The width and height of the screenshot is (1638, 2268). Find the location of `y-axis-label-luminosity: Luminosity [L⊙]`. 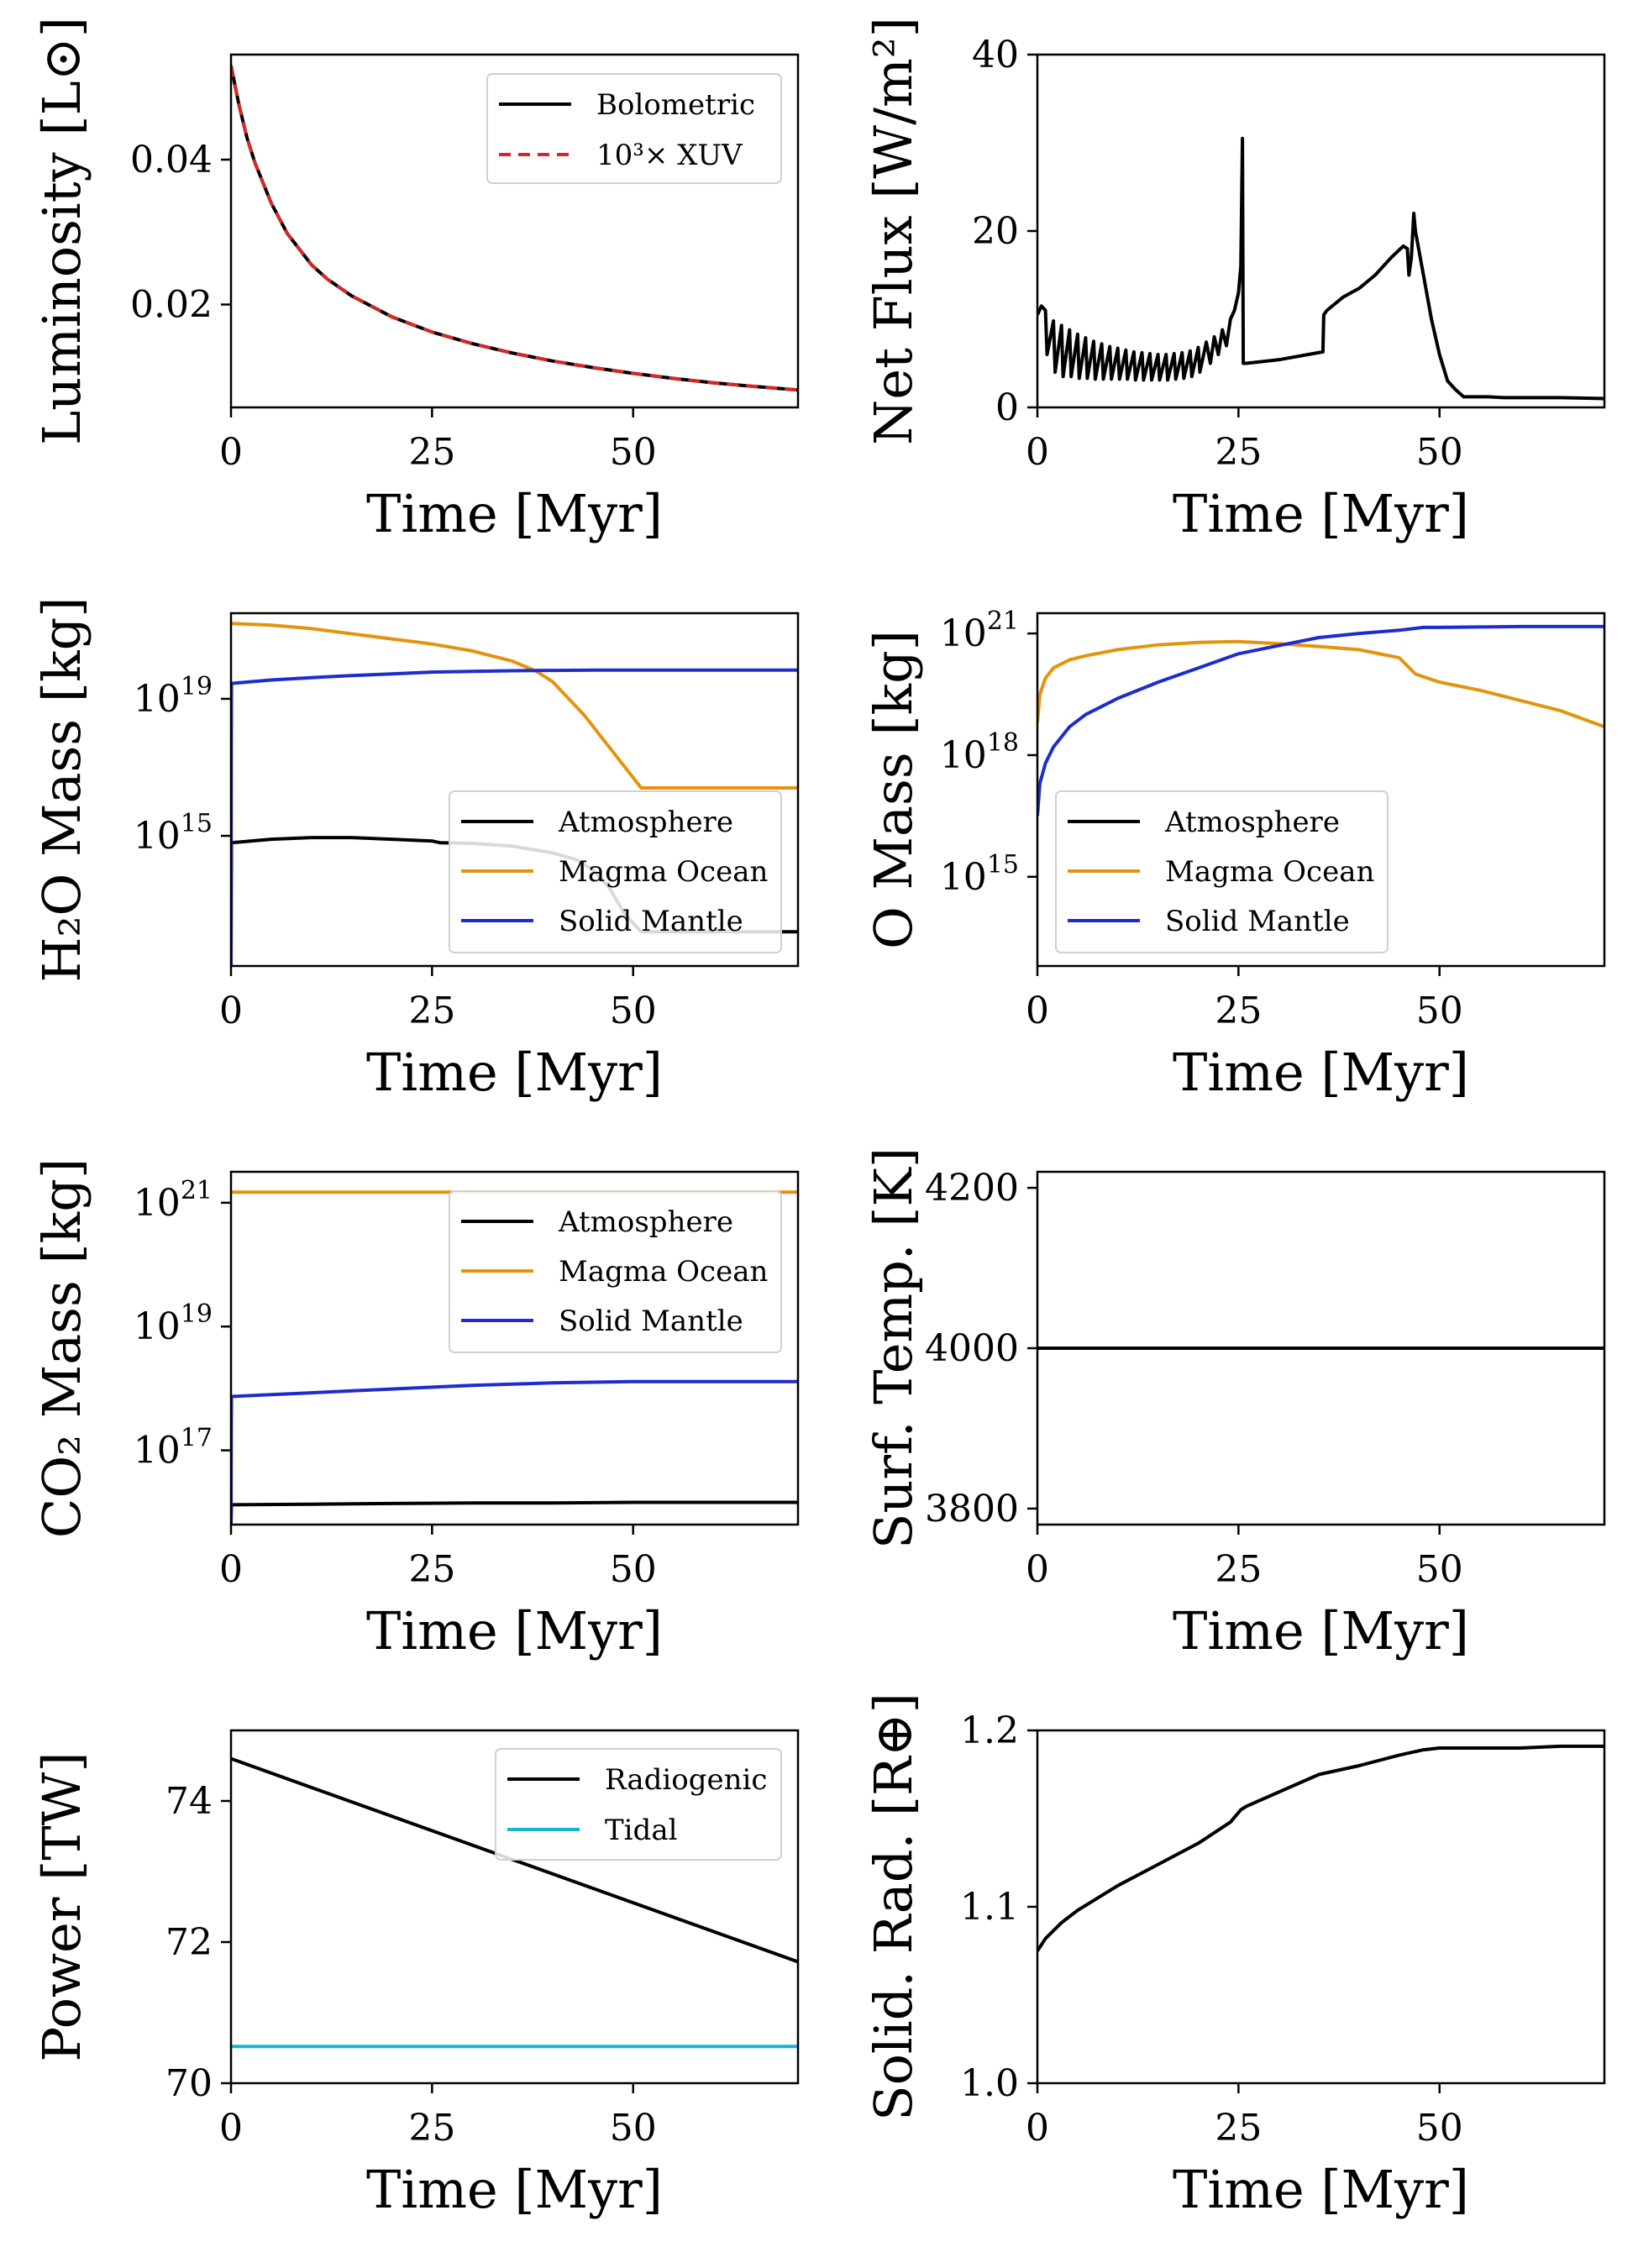

y-axis-label-luminosity: Luminosity [L⊙] is located at coordinates (61, 231).